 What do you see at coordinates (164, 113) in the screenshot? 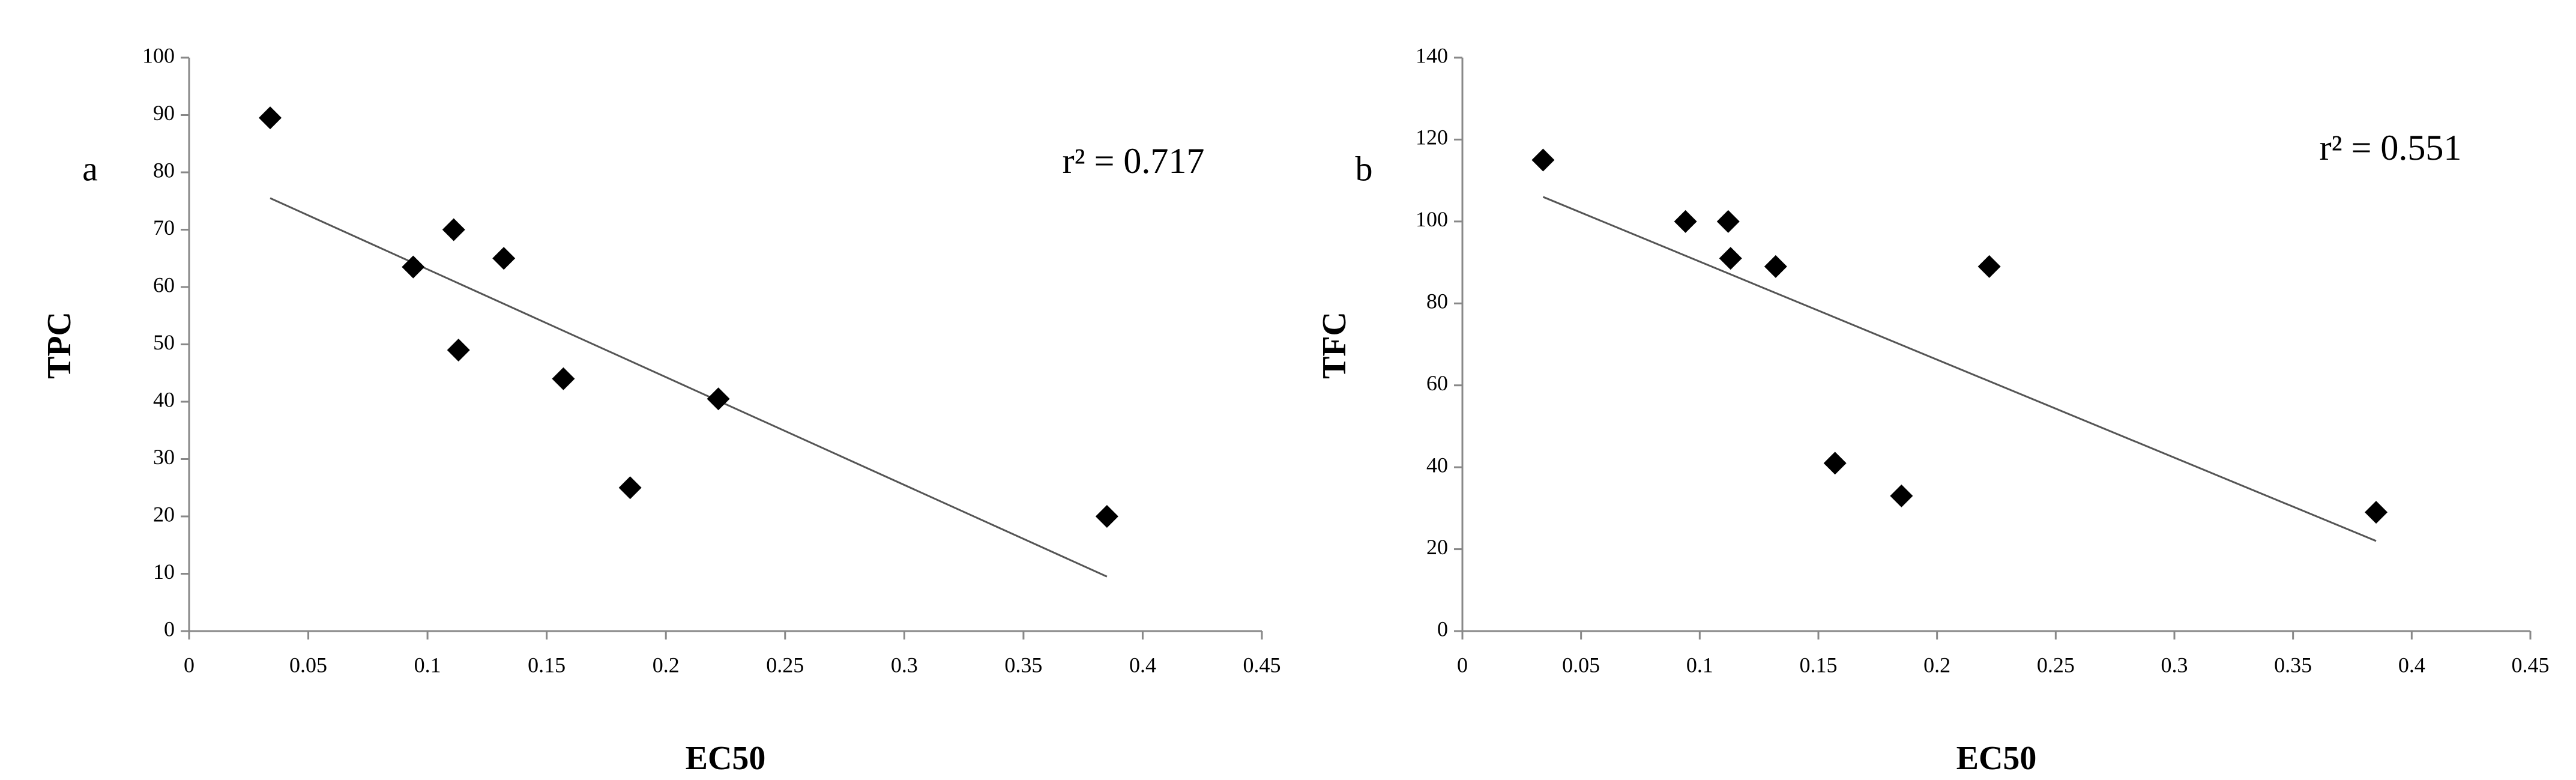
I see `y-tick-label: 90` at bounding box center [164, 113].